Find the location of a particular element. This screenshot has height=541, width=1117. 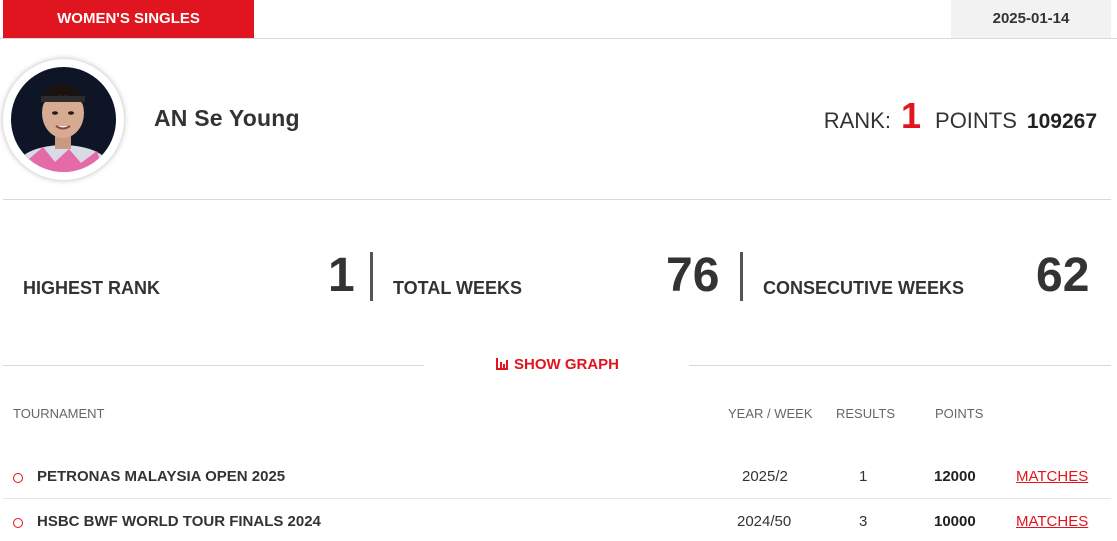

category-tab: WOMEN'S SINGLES is located at coordinates (128, 19).